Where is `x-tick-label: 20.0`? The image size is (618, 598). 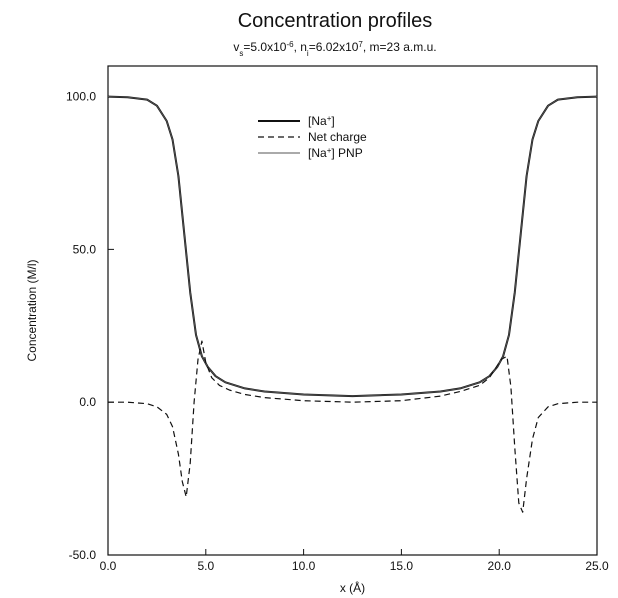 x-tick-label: 20.0 is located at coordinates (500, 566).